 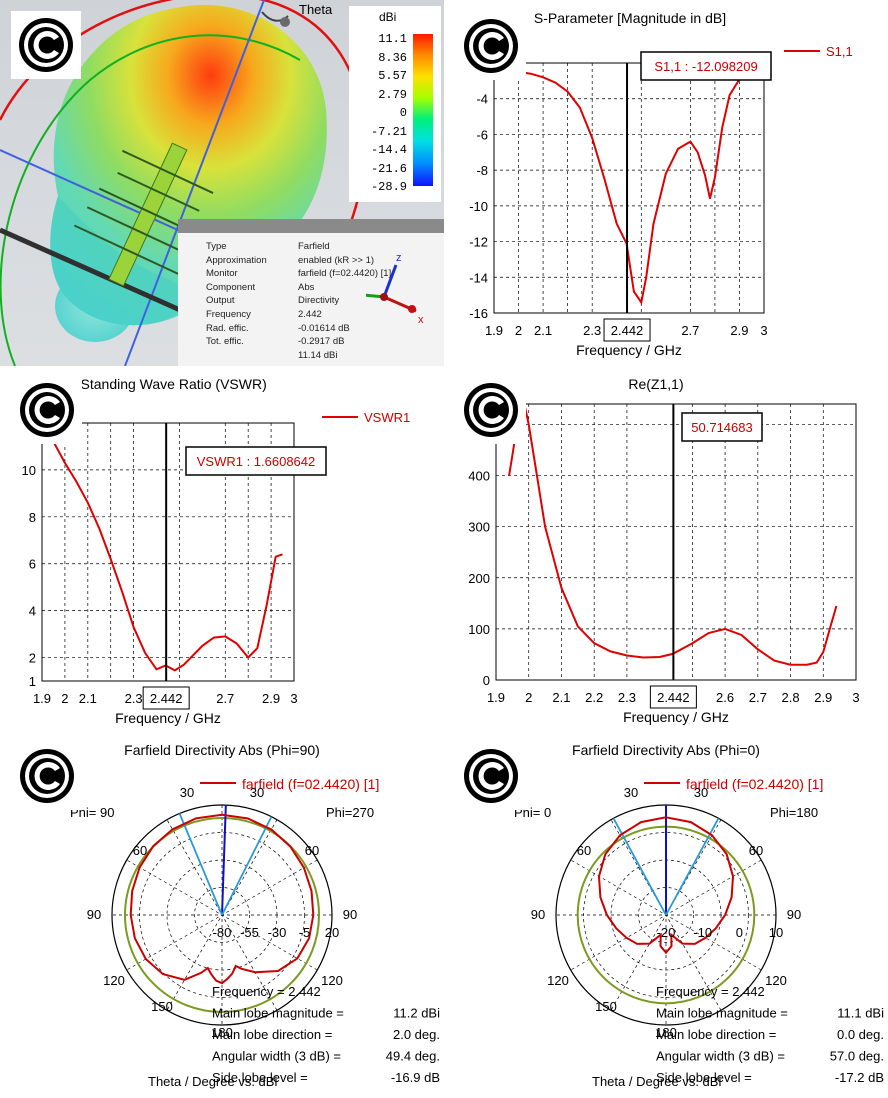 I want to click on x-tick-label: 2.1, so click(x=88, y=698).